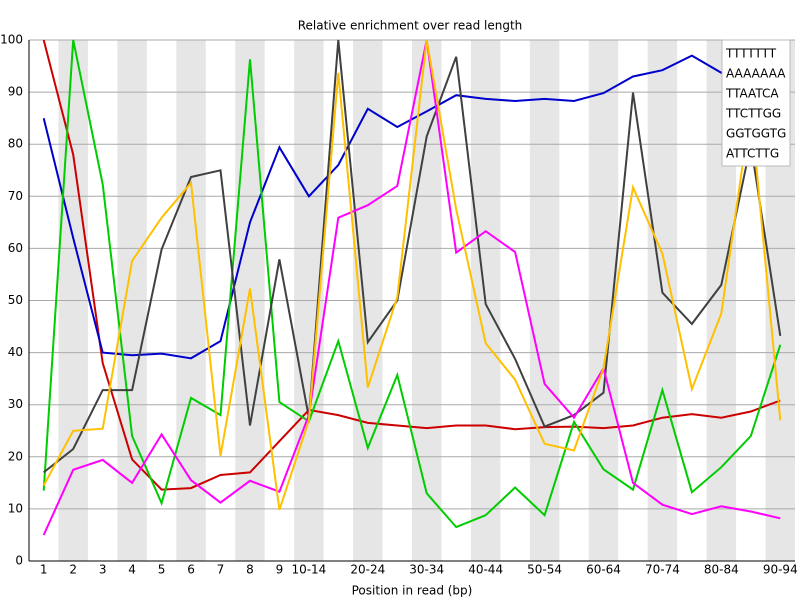 Image resolution: width=800 pixels, height=600 pixels. Describe the element at coordinates (73, 570) in the screenshot. I see `x-tick-label: 2` at that location.